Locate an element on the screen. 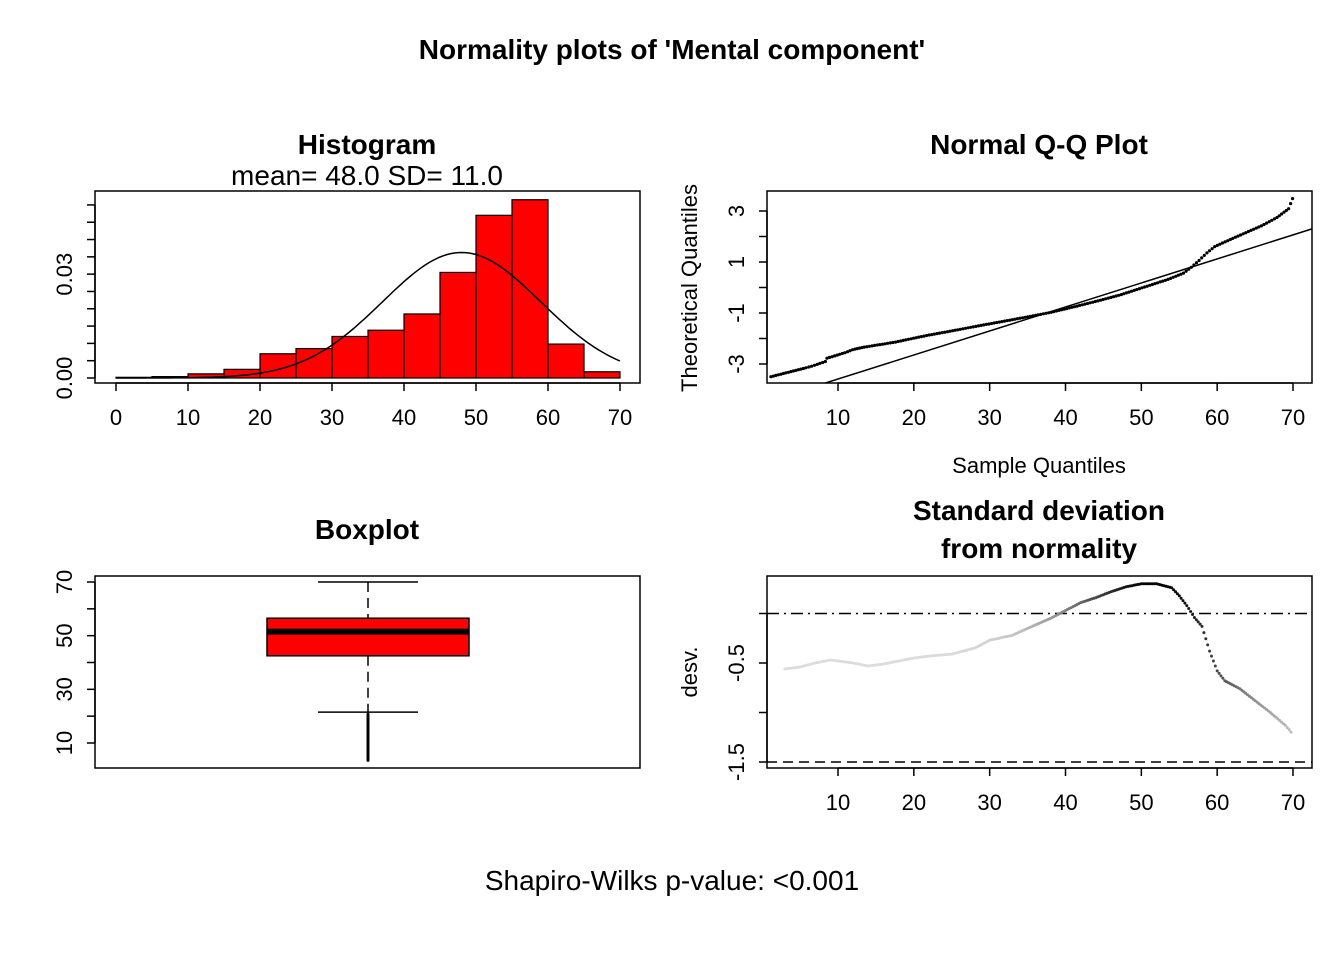  histogram-x-tick-label-4: 40 is located at coordinates (404, 417).